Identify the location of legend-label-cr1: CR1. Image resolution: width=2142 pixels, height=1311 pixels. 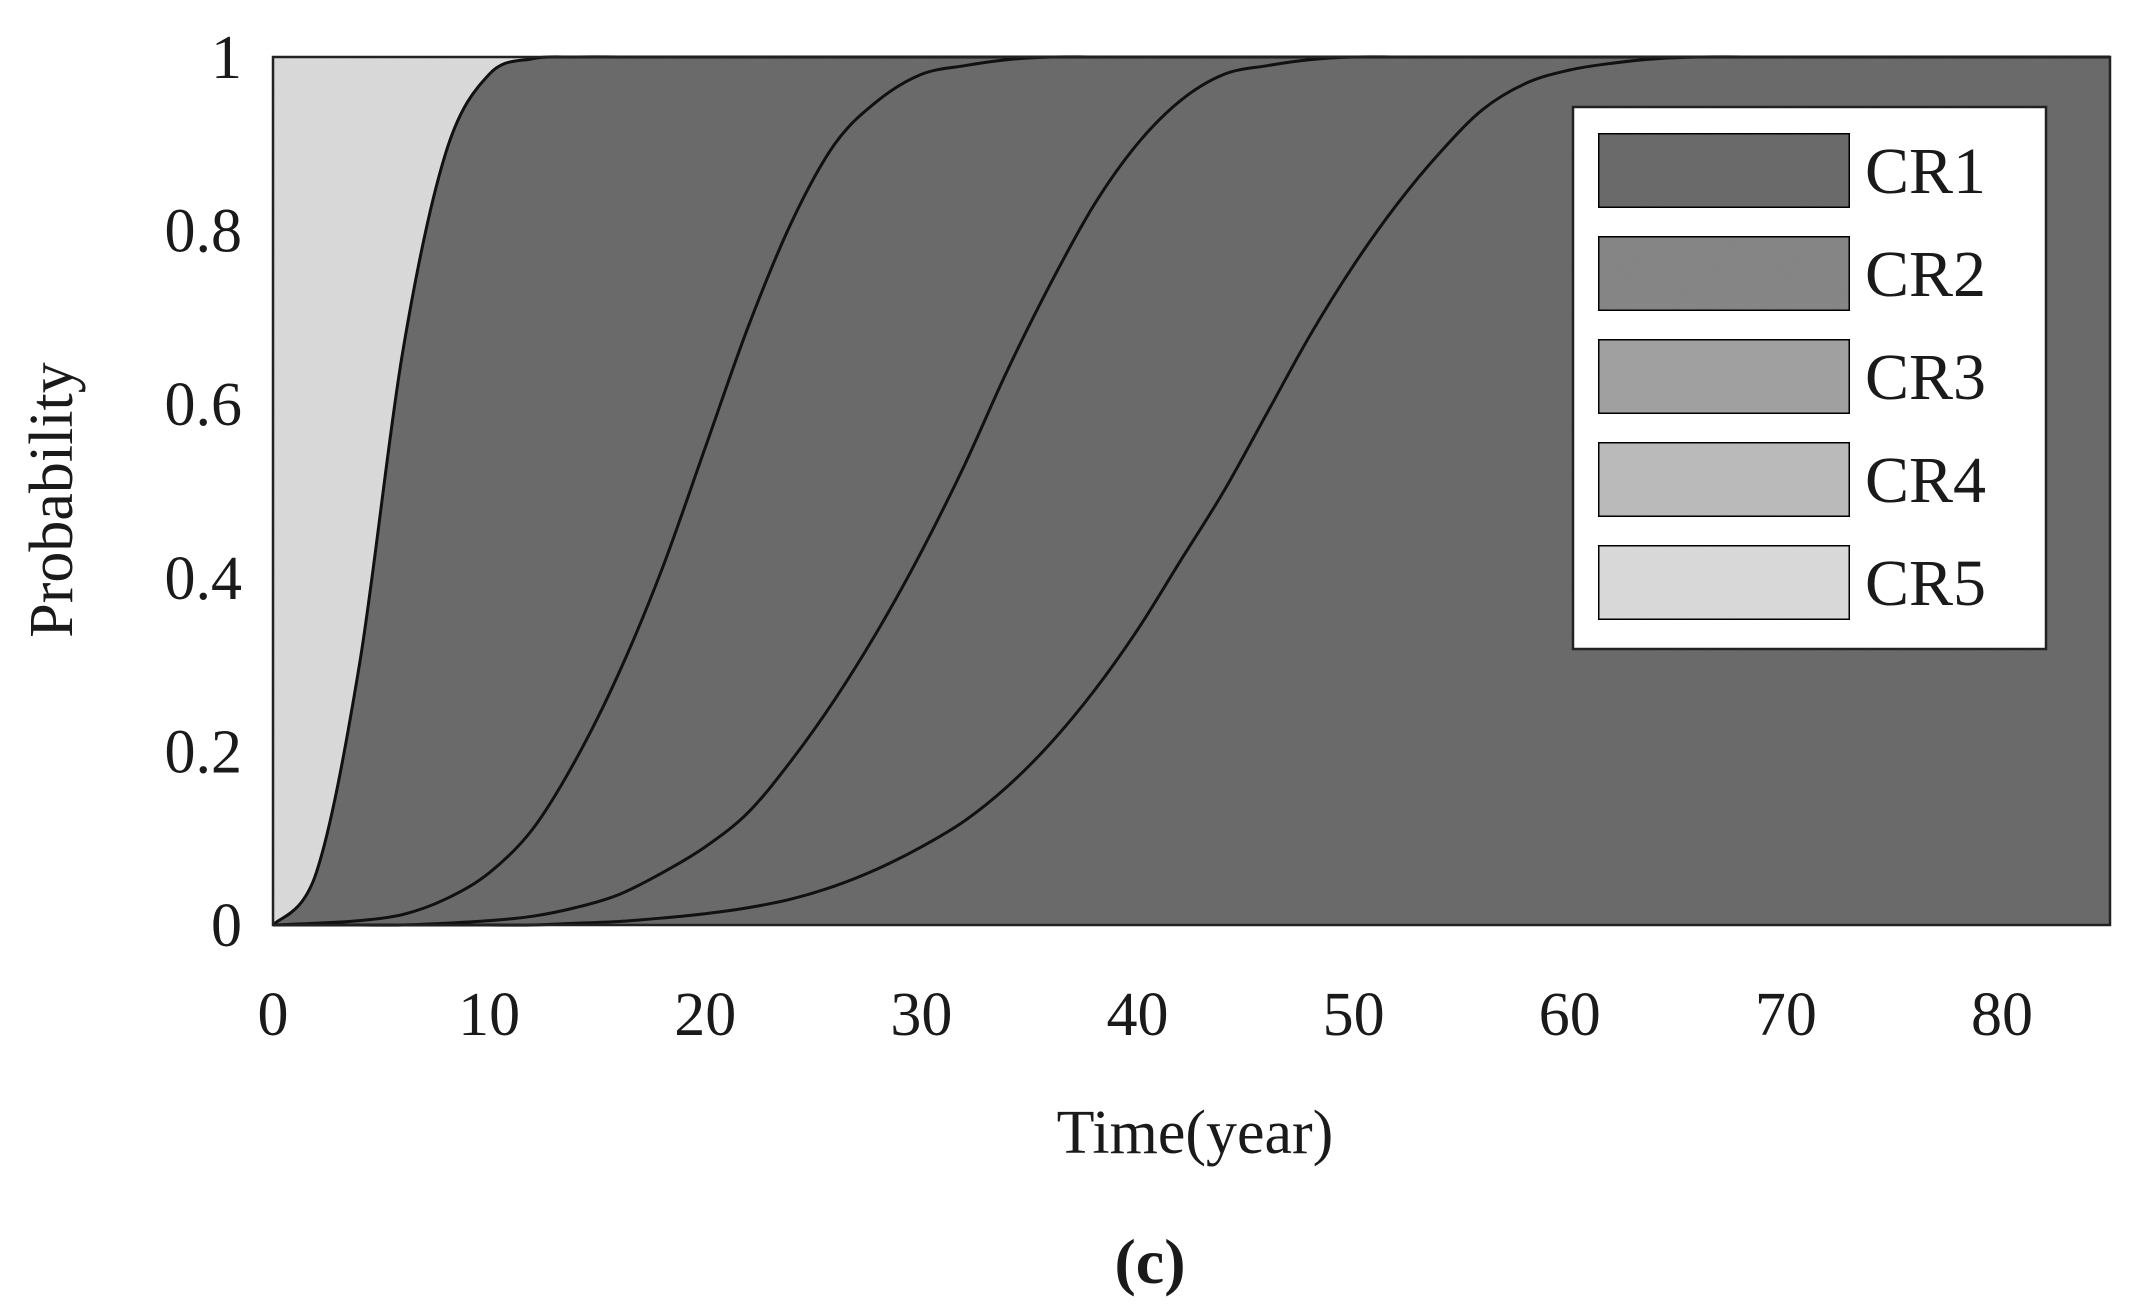
(1925, 171).